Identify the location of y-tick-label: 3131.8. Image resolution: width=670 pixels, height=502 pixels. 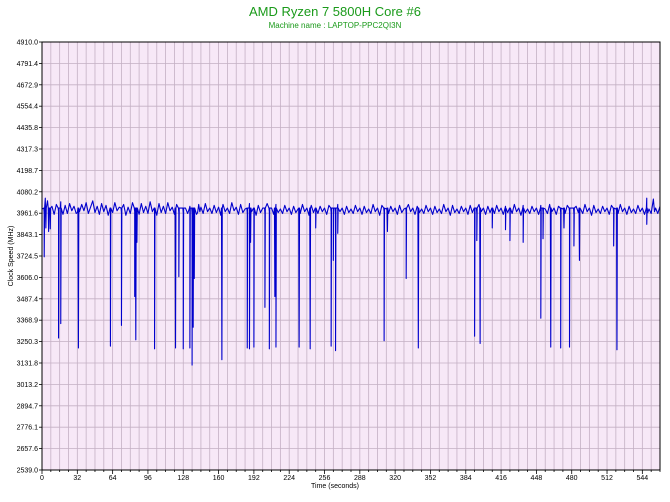
(28, 363).